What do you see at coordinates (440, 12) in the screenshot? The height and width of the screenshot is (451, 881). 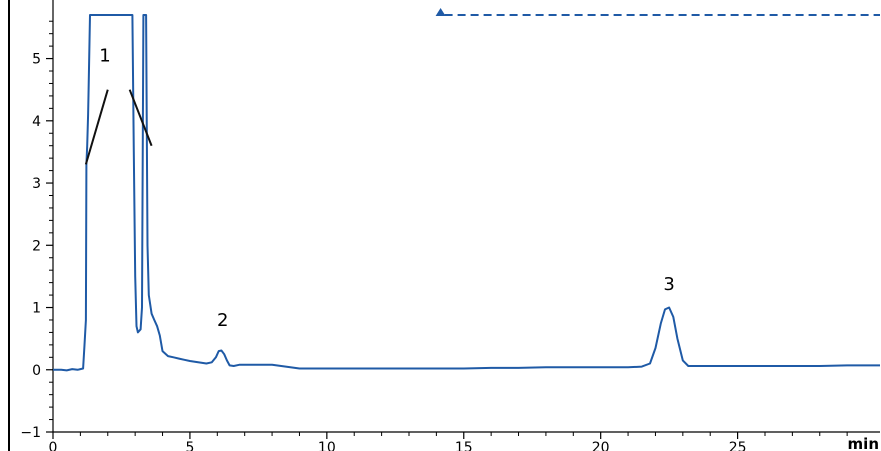 I see `baseline-start-marker` at bounding box center [440, 12].